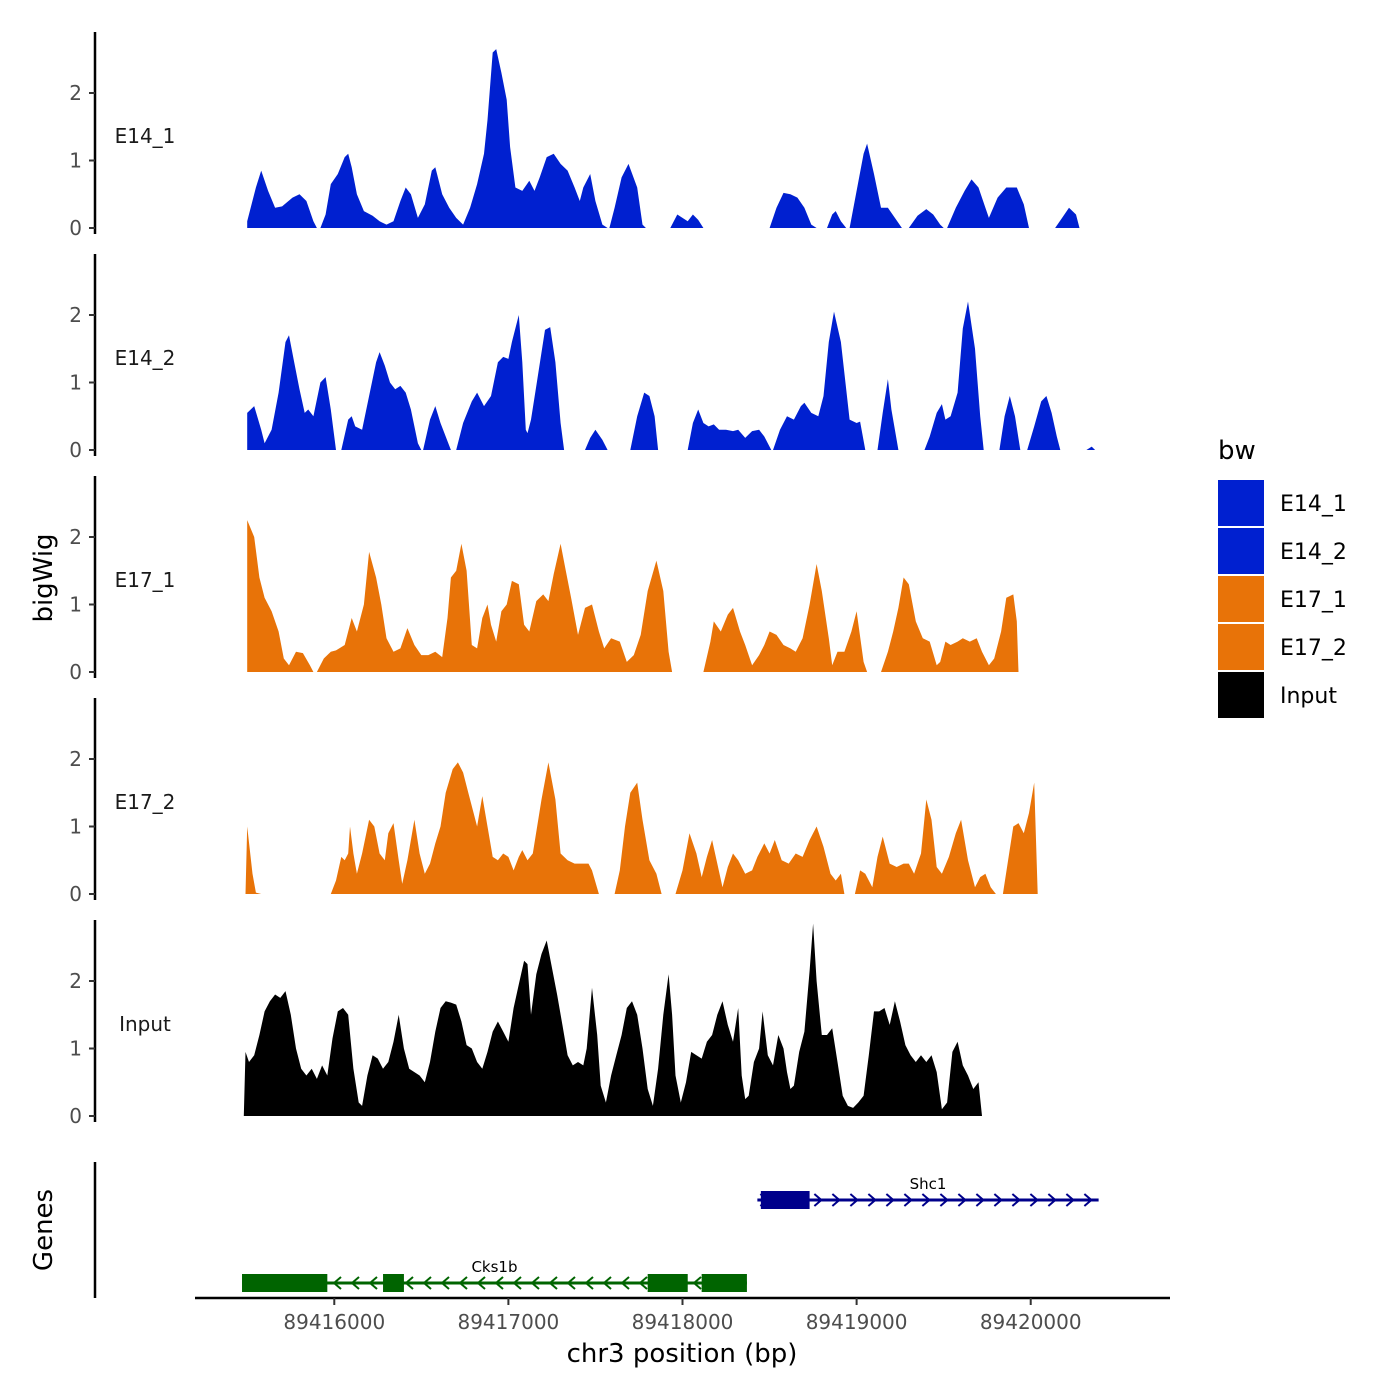  I want to click on track-e17-1: 0 1 2 E17_1, so click(544, 580).